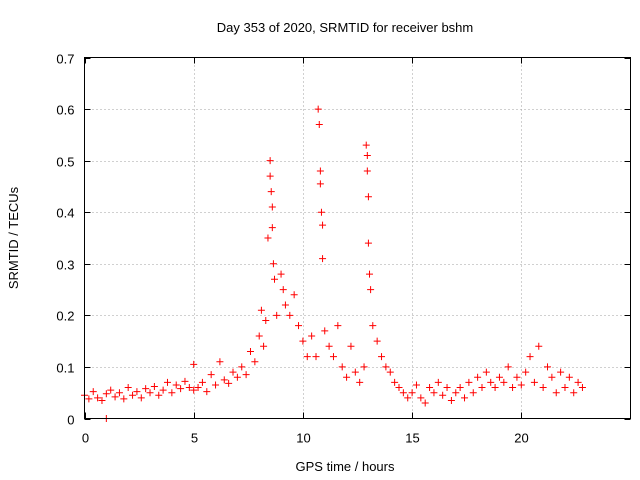 The height and width of the screenshot is (480, 640). Describe the element at coordinates (65, 110) in the screenshot. I see `y-tick-label: 0.6` at that location.